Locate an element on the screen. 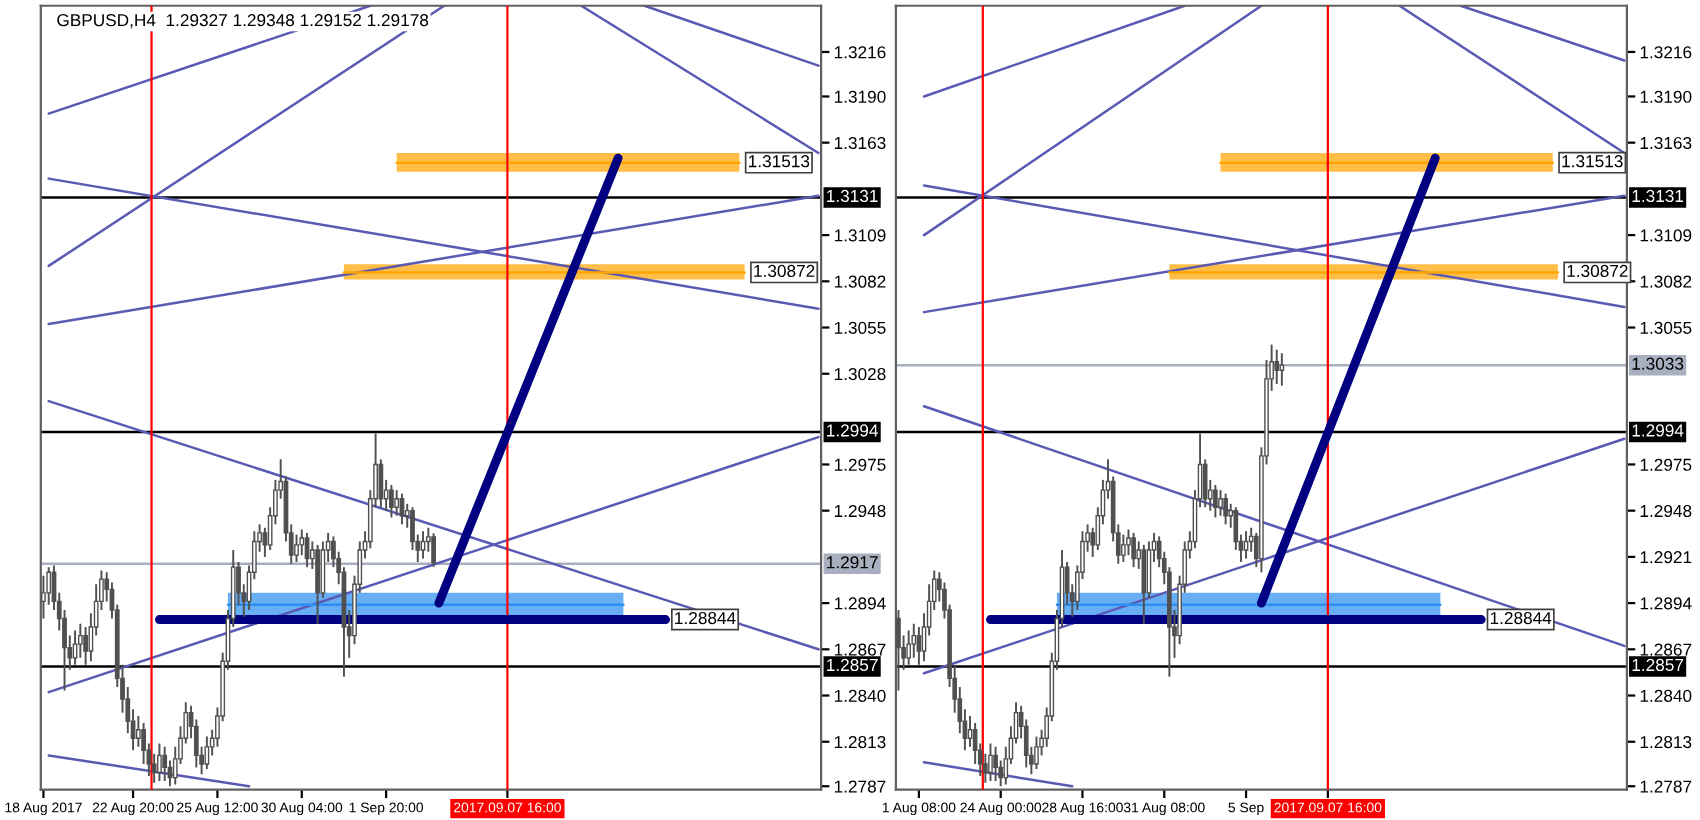 The height and width of the screenshot is (820, 1700). ref-line-label: 1.2917 is located at coordinates (852, 562).